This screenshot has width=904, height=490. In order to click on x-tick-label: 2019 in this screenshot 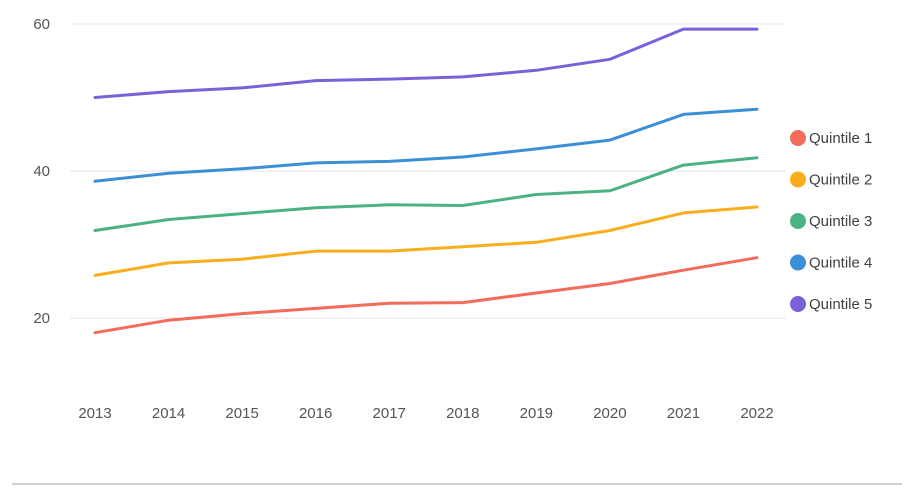, I will do `click(536, 413)`.